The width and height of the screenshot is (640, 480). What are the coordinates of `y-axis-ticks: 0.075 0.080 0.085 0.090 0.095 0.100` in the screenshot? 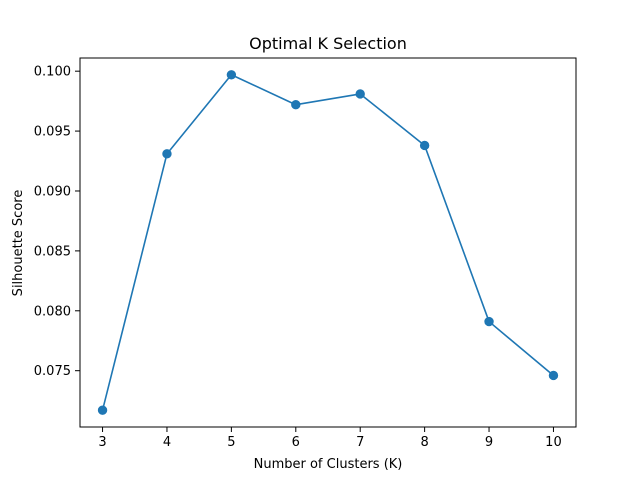 It's located at (57, 222).